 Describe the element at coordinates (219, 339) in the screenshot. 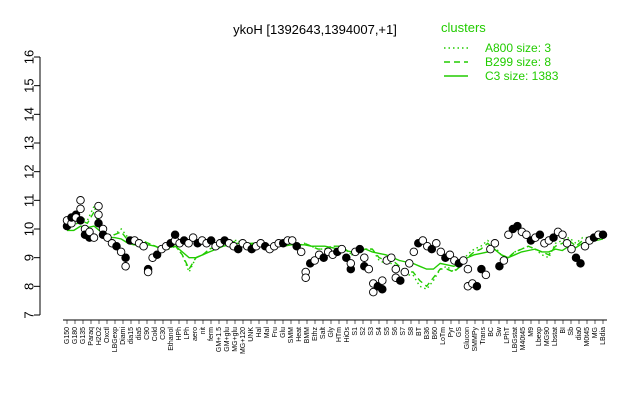

I see `x-tick-label: GM+1.5` at that location.